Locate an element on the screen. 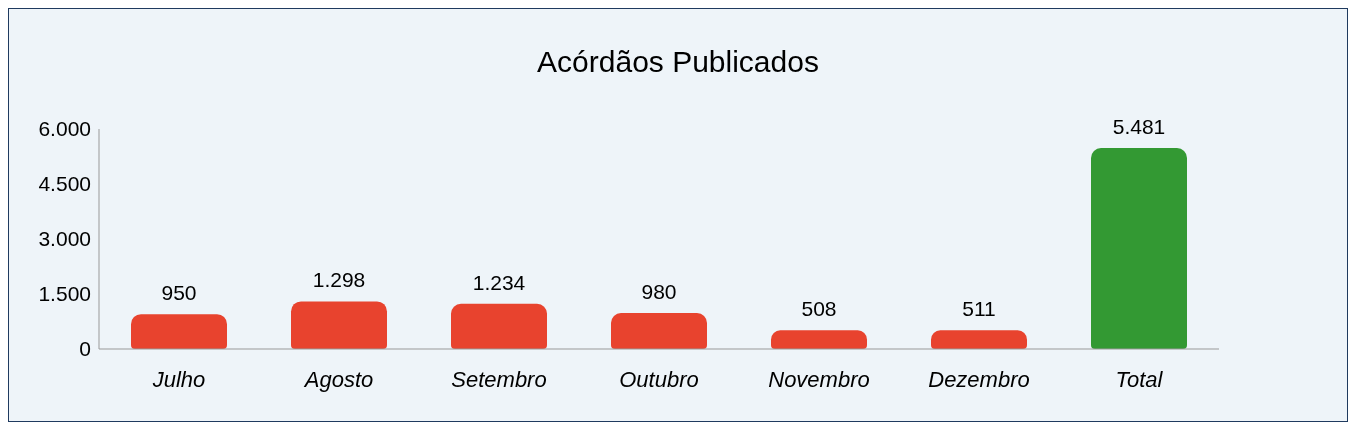 The image size is (1357, 431). chart-title: Acórdãos Publicados is located at coordinates (678, 62).